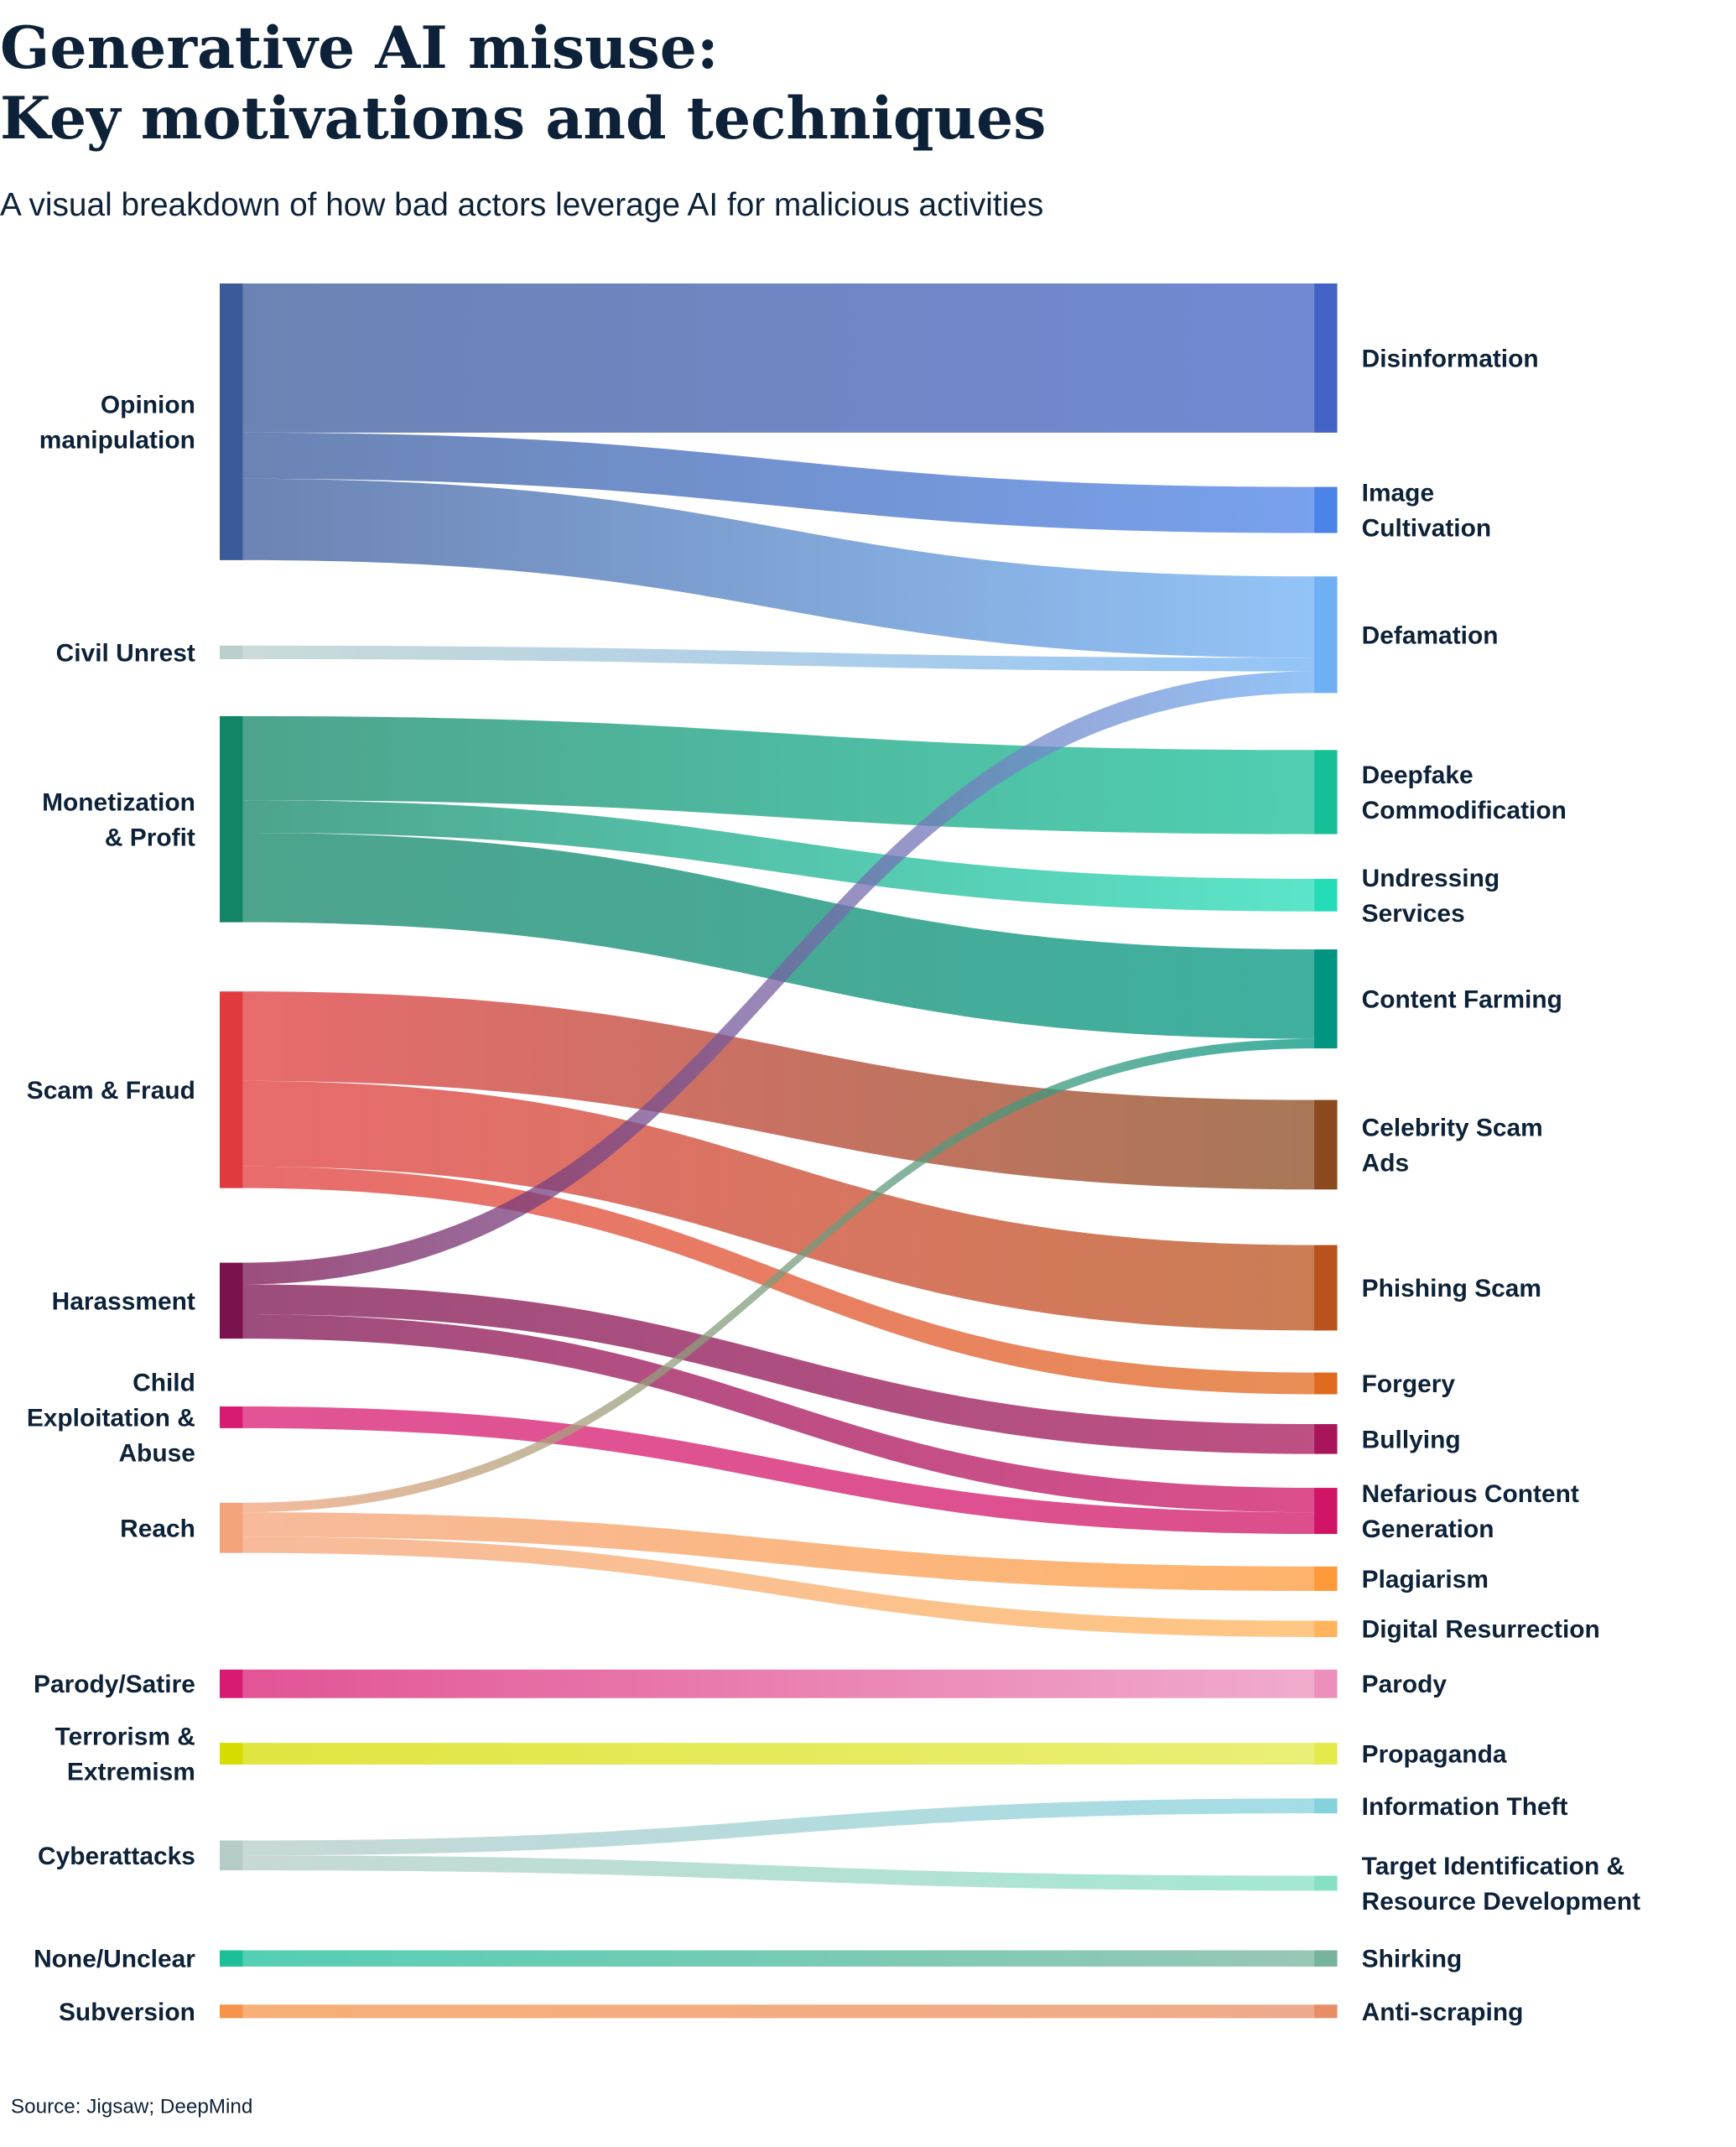  What do you see at coordinates (779, 1754) in the screenshot?
I see `flow-terror-to-propag` at bounding box center [779, 1754].